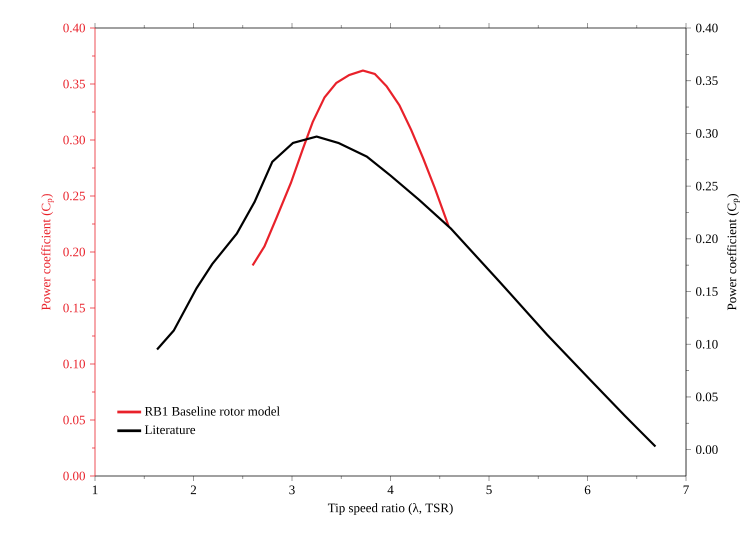 This screenshot has width=742, height=536. I want to click on y2-tick-label: 0.20, so click(707, 239).